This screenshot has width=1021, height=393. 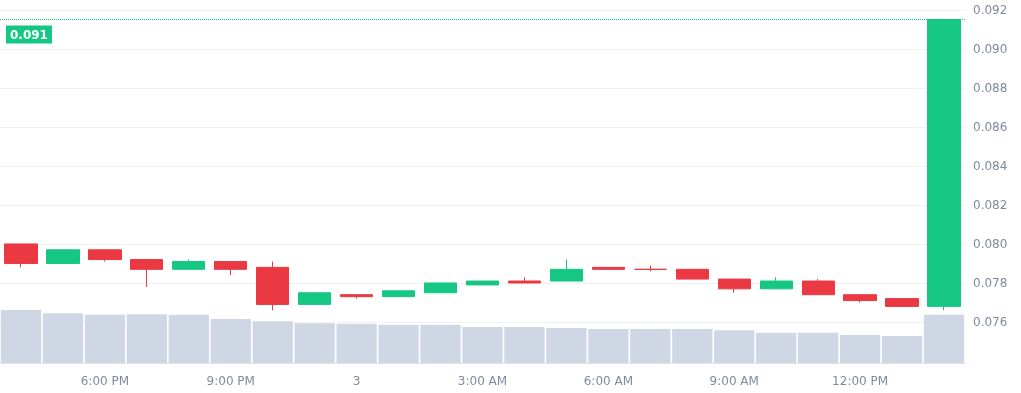 I want to click on y-tick-label: 0.078, so click(x=990, y=282).